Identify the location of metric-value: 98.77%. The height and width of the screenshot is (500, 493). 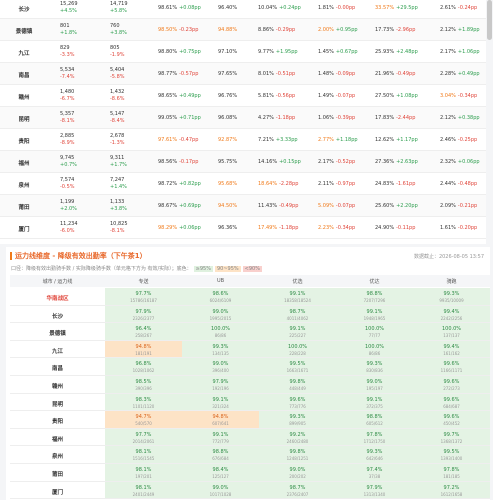
(168, 74).